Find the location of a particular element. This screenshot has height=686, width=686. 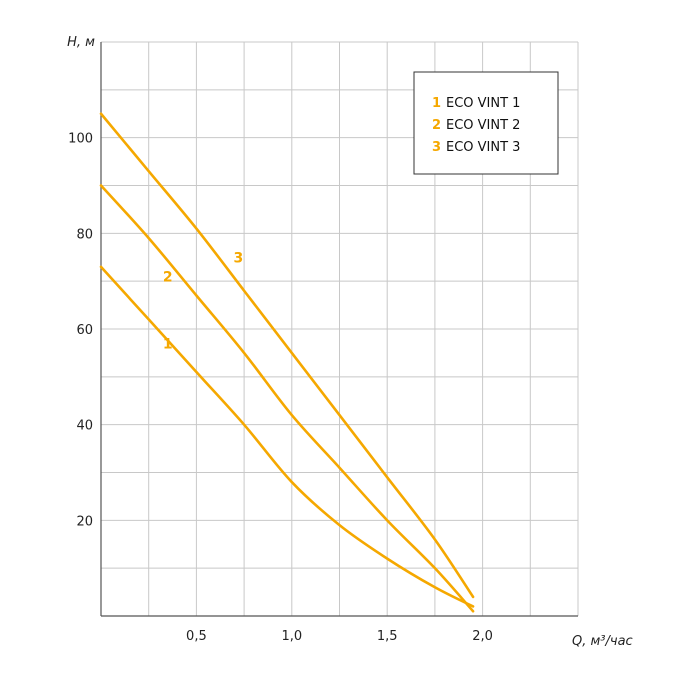

legend-number-3: 3 is located at coordinates (436, 147).